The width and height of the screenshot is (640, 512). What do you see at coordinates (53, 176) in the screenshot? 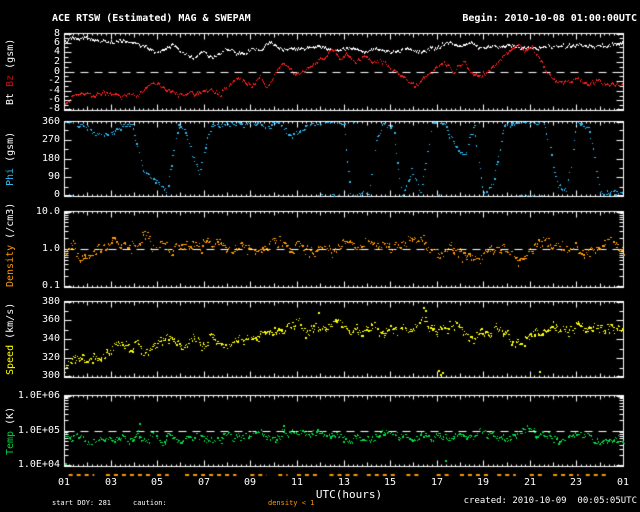
I see `y-tick-label: 90` at bounding box center [53, 176].